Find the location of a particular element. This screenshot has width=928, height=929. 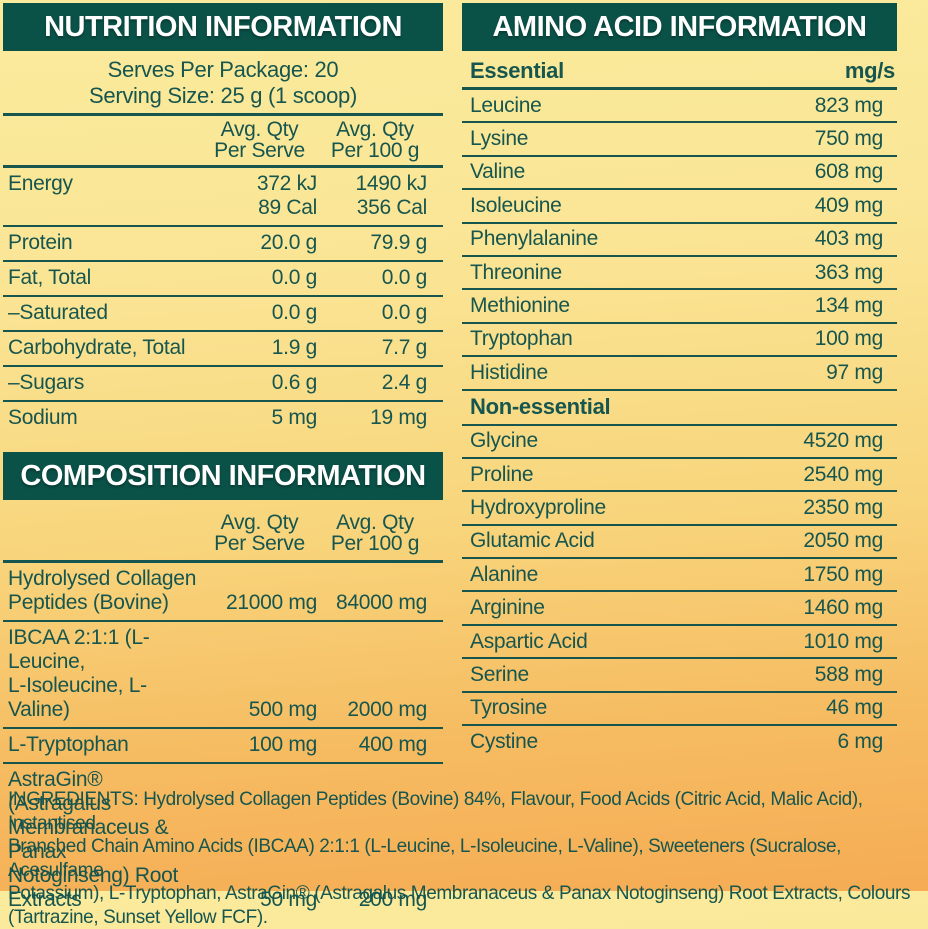

row-value-serve: 0.6 g is located at coordinates (294, 382).